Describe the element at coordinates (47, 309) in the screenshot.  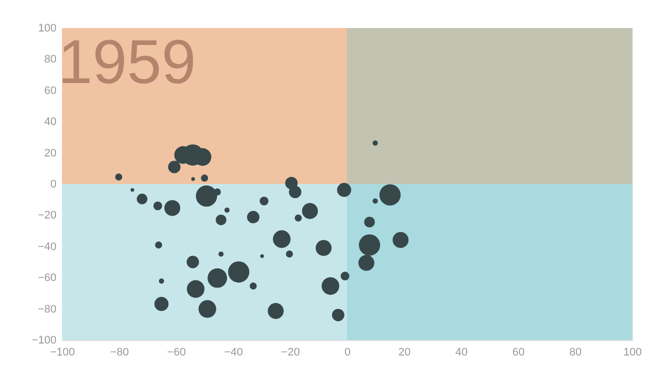
I see `y-tick-label: −80` at that location.